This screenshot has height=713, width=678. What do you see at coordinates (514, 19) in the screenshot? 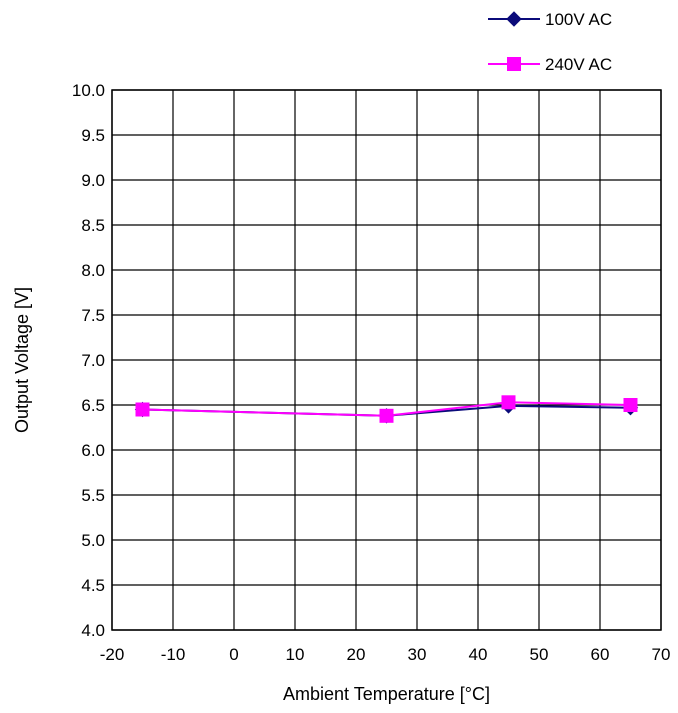
I see `legend-diamond-marker` at bounding box center [514, 19].